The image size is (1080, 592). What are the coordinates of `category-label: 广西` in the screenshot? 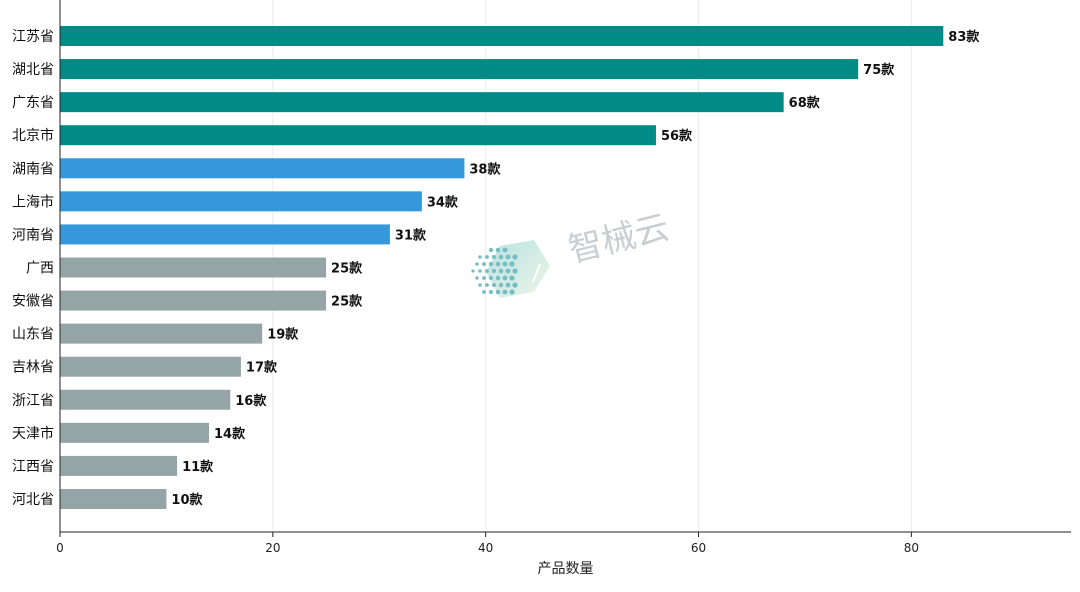 It's located at (40, 268).